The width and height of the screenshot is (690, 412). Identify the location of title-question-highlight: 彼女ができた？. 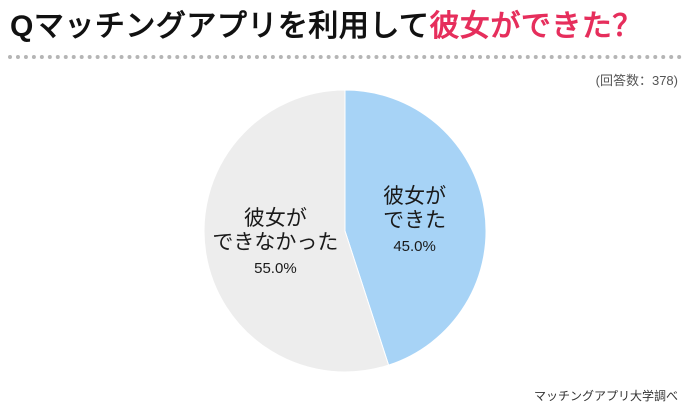
(536, 26).